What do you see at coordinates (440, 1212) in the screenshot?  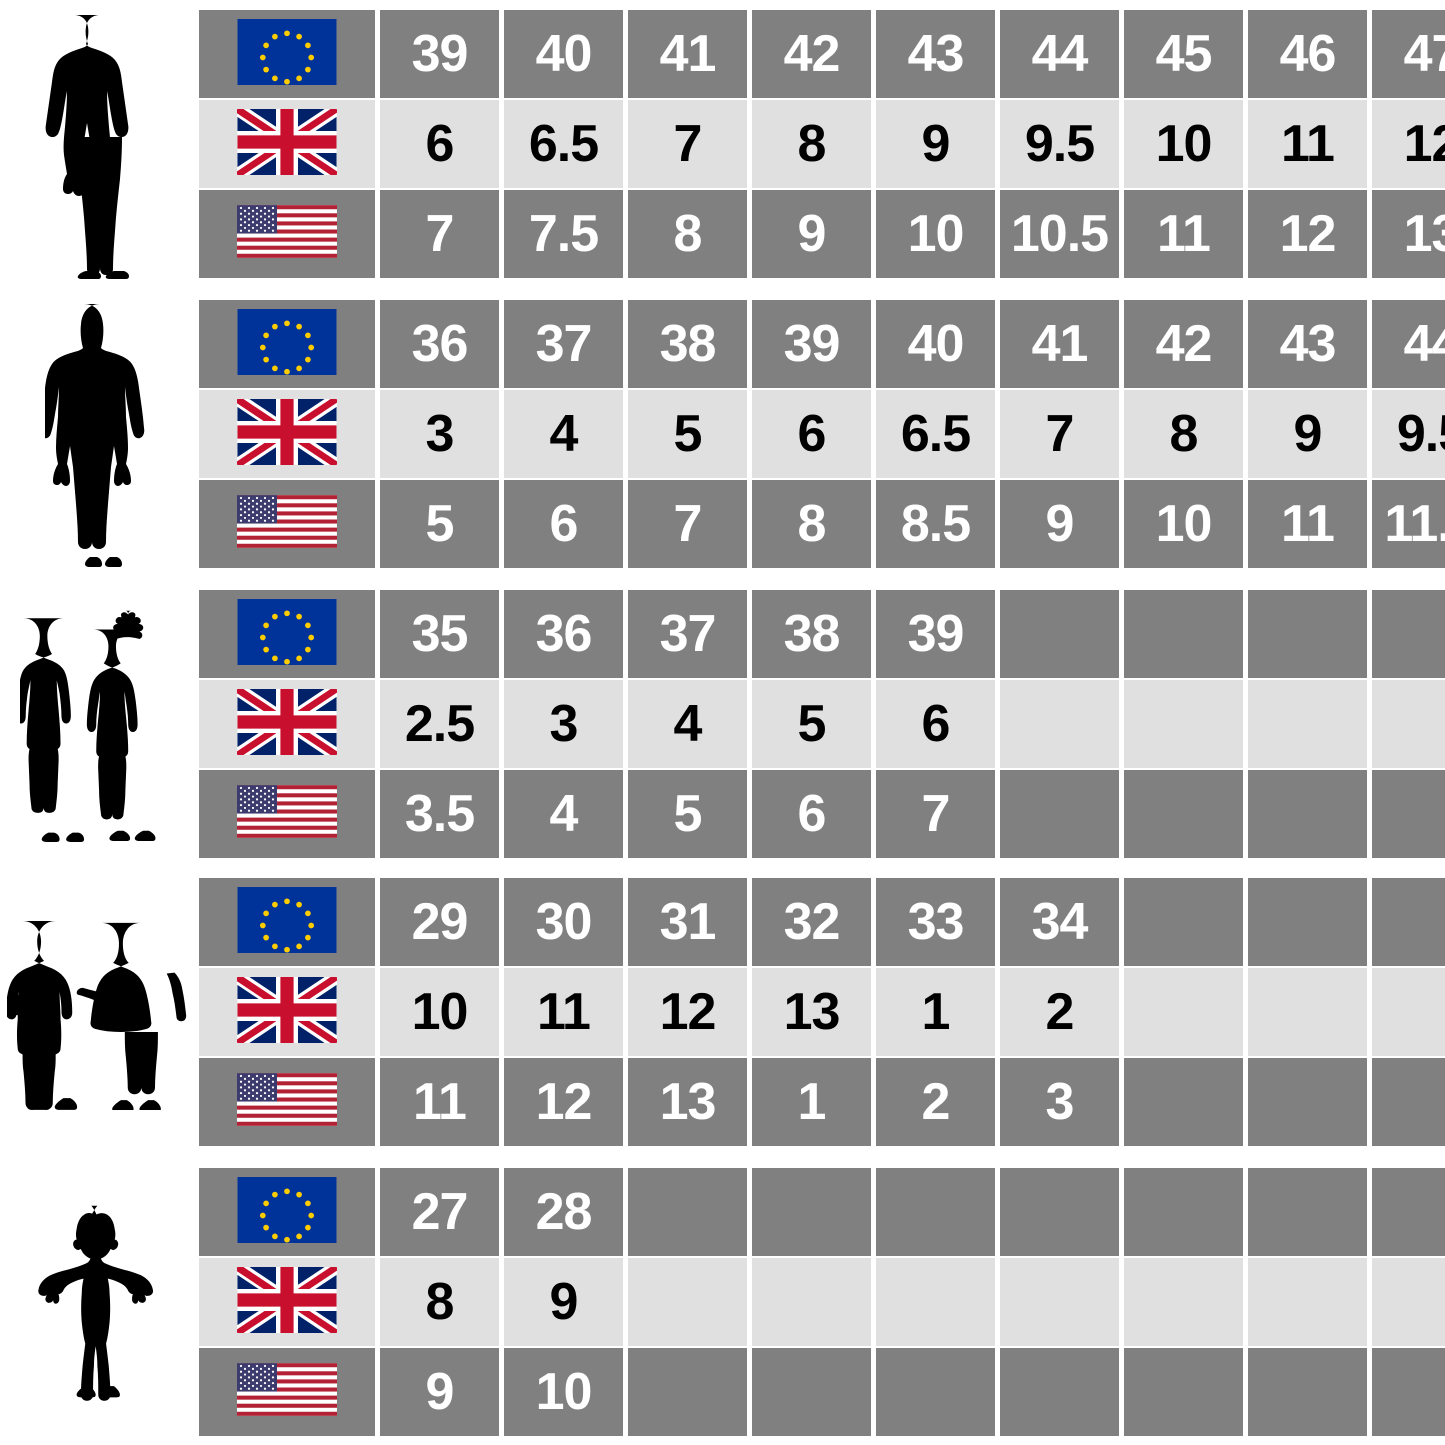 I see `size-value: 27` at bounding box center [440, 1212].